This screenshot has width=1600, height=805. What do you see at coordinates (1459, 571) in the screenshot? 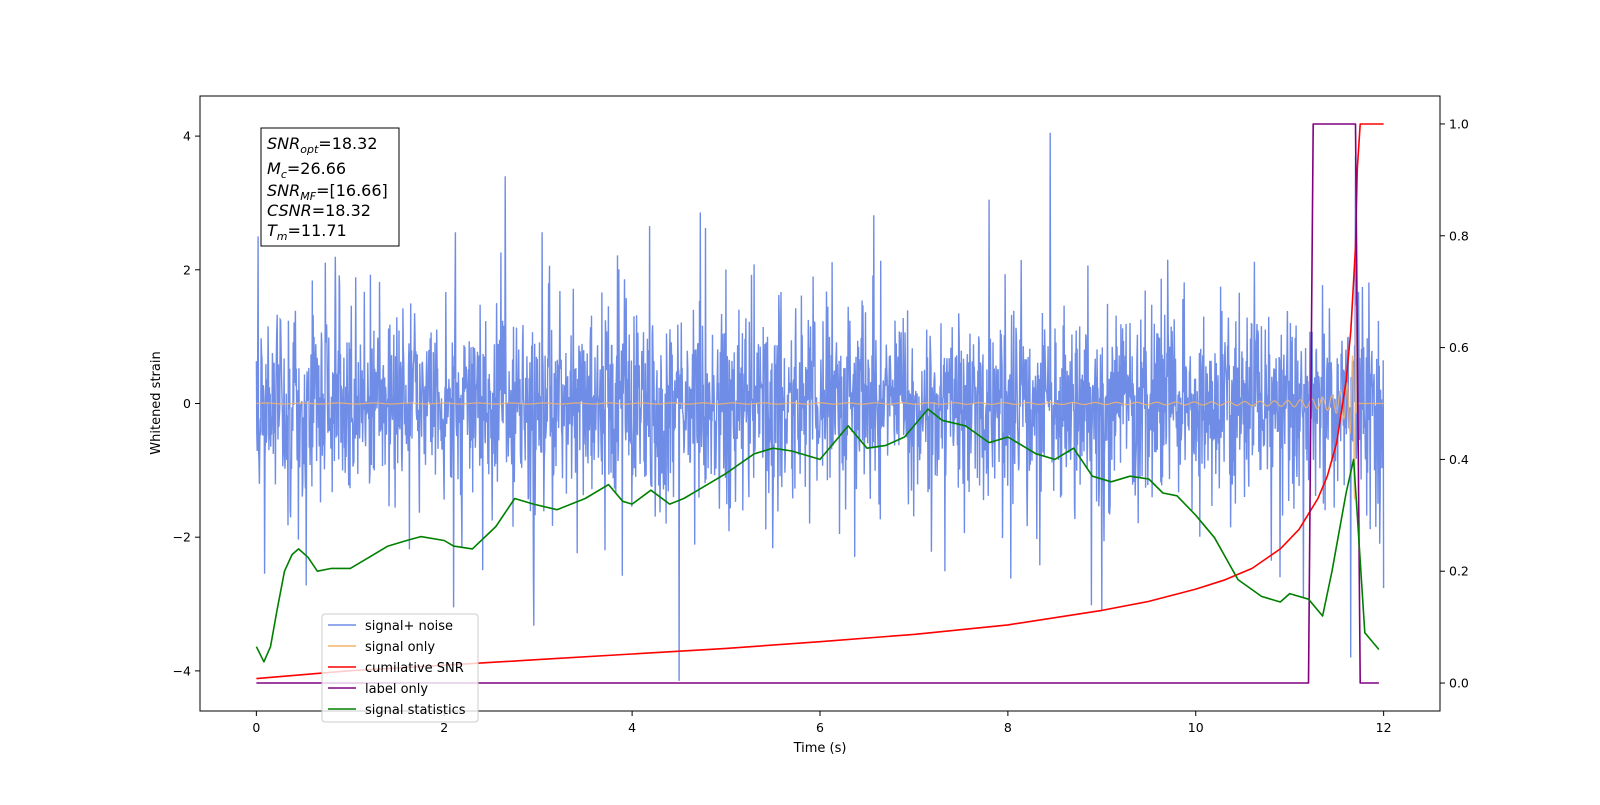
I see `y-right-tick-label: 0.2` at bounding box center [1459, 571].